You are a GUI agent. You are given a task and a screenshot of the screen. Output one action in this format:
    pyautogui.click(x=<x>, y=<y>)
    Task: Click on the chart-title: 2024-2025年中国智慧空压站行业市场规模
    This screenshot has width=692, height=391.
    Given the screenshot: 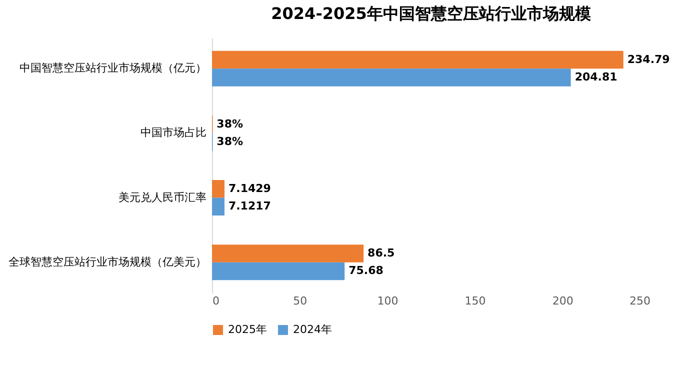 What is the action you would take?
    pyautogui.click(x=431, y=13)
    